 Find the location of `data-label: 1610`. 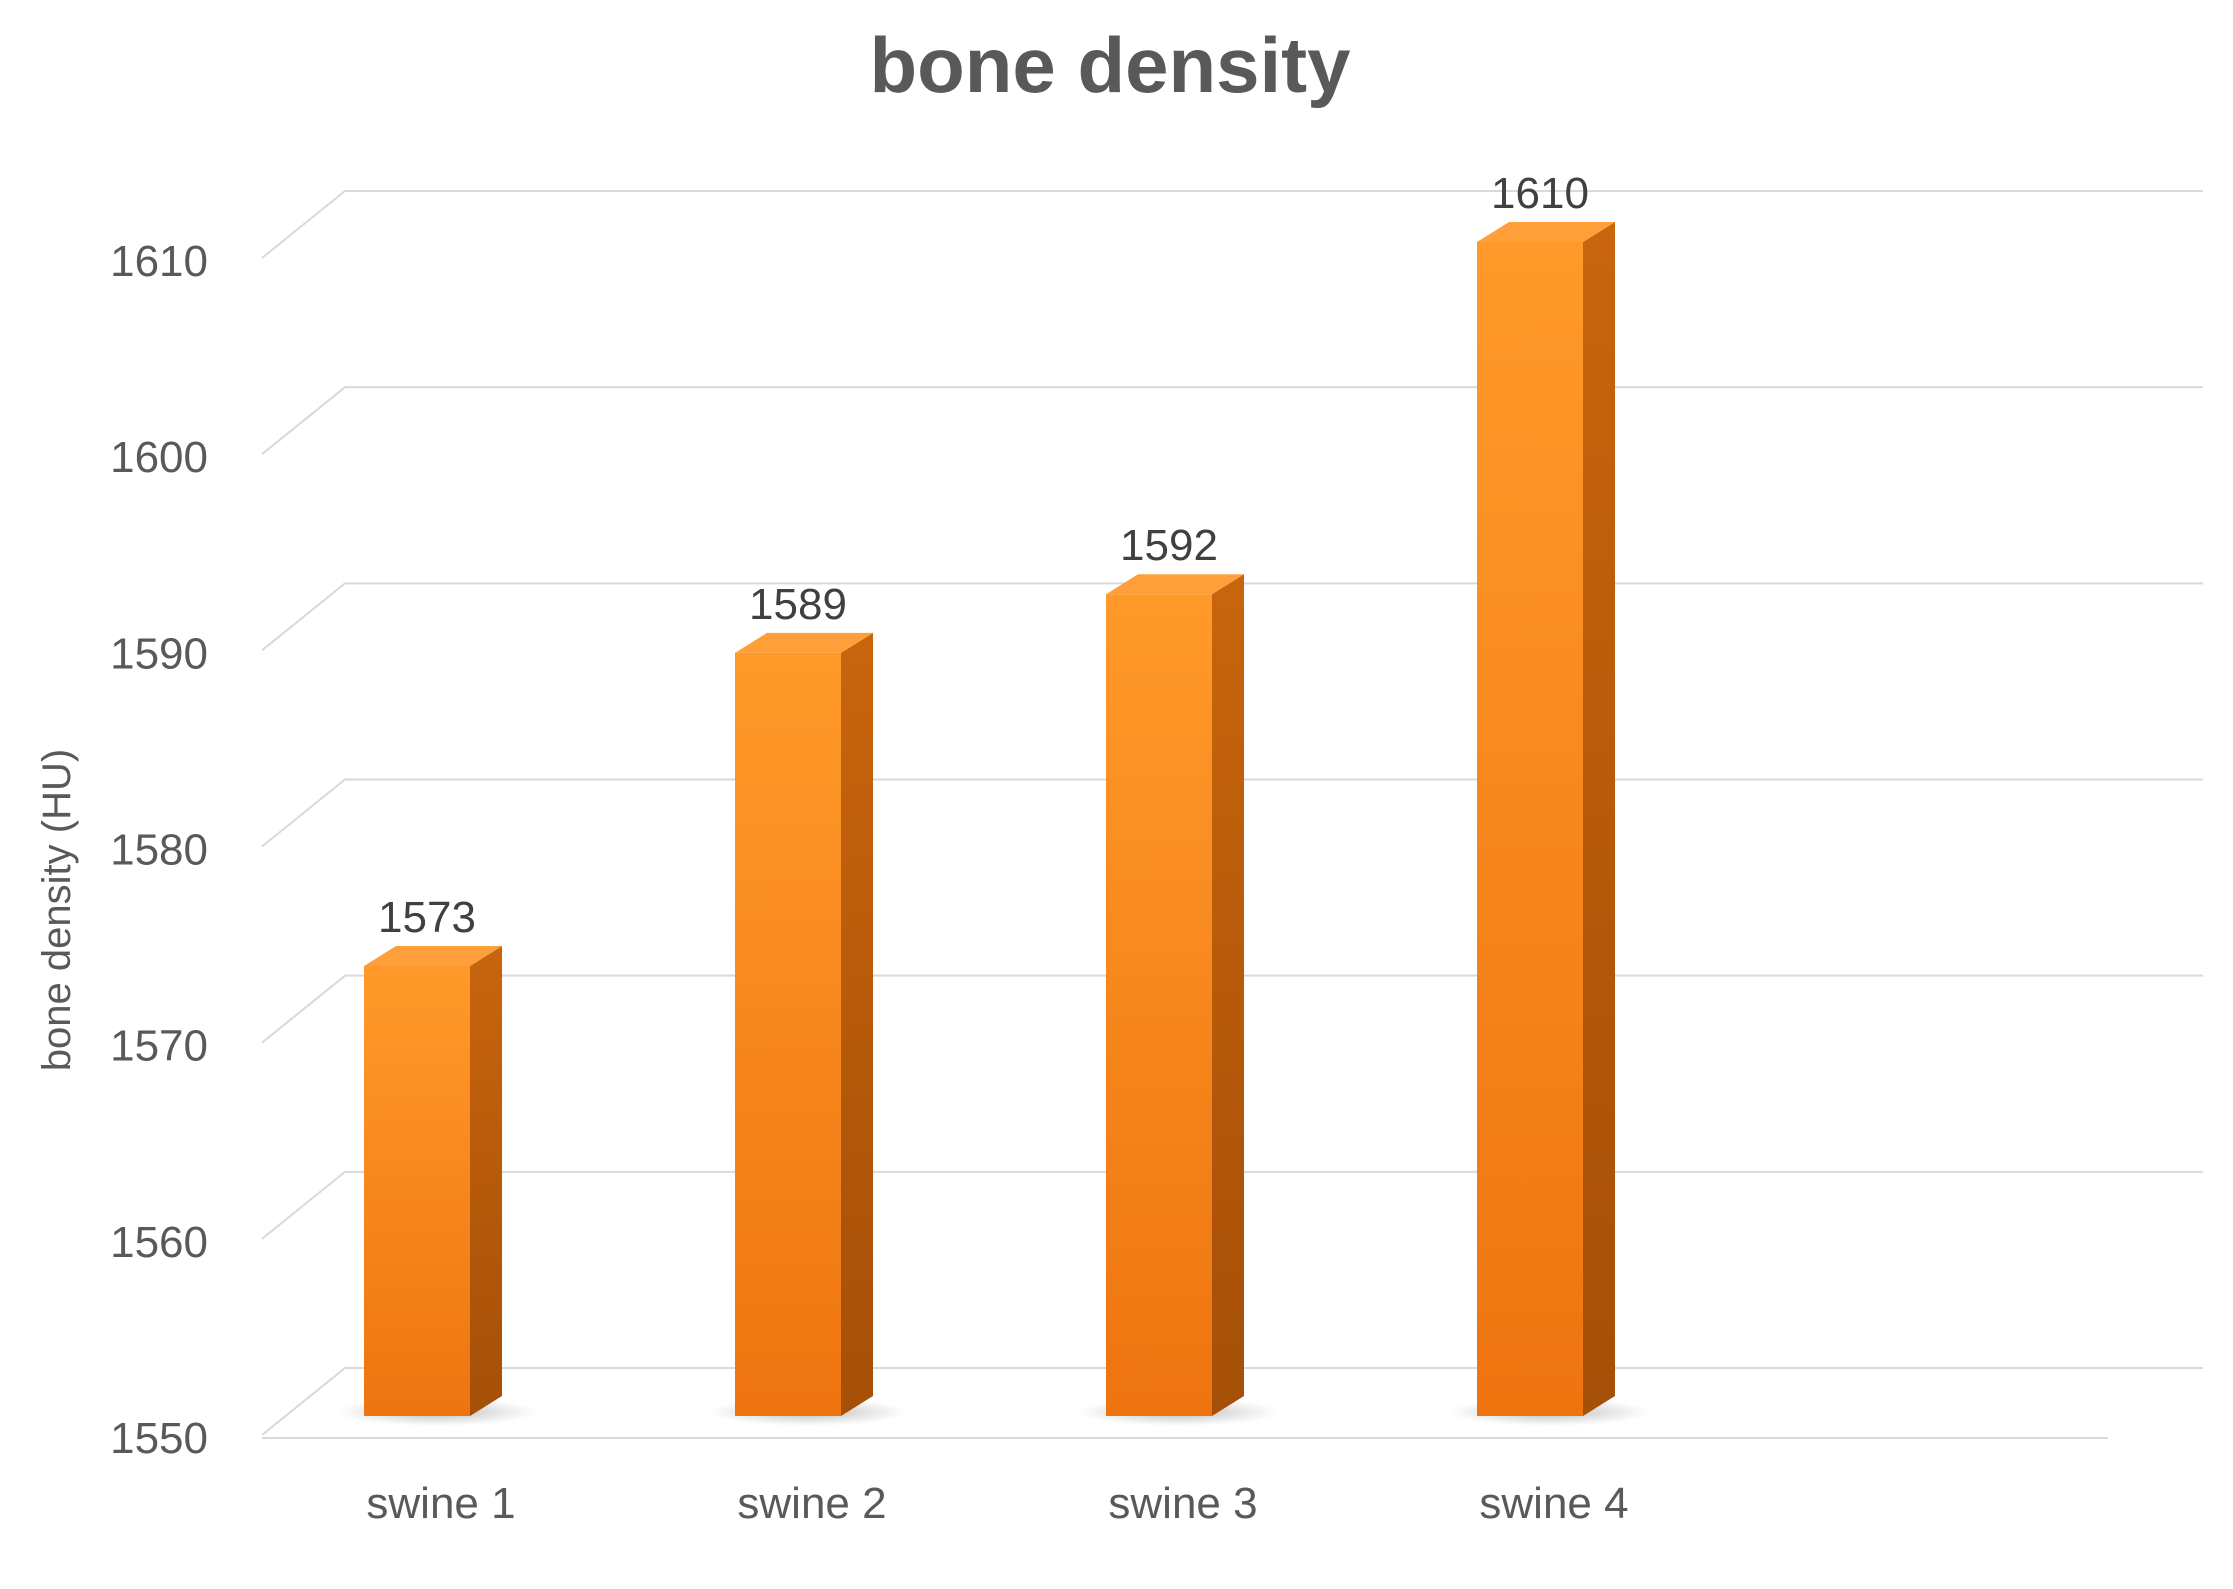

data-label: 1610 is located at coordinates (1540, 193).